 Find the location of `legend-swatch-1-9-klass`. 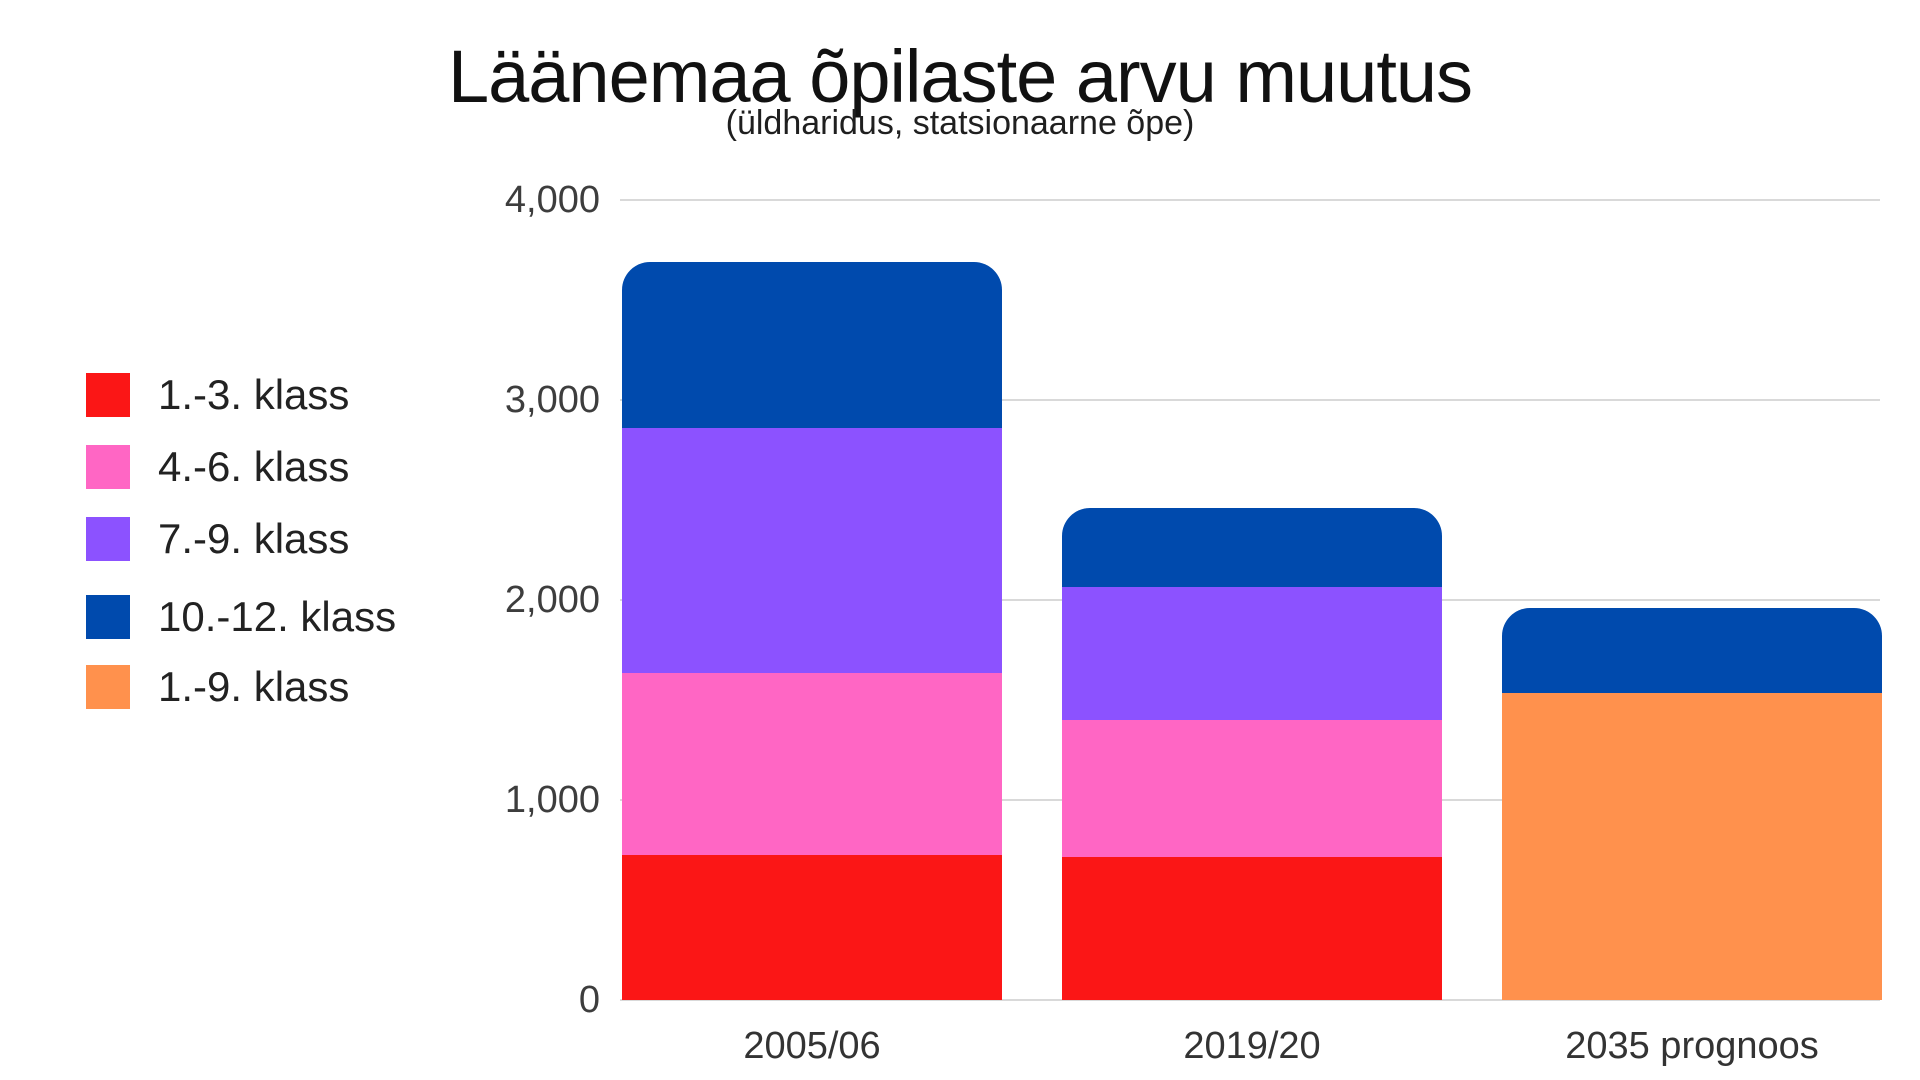

legend-swatch-1-9-klass is located at coordinates (108, 687).